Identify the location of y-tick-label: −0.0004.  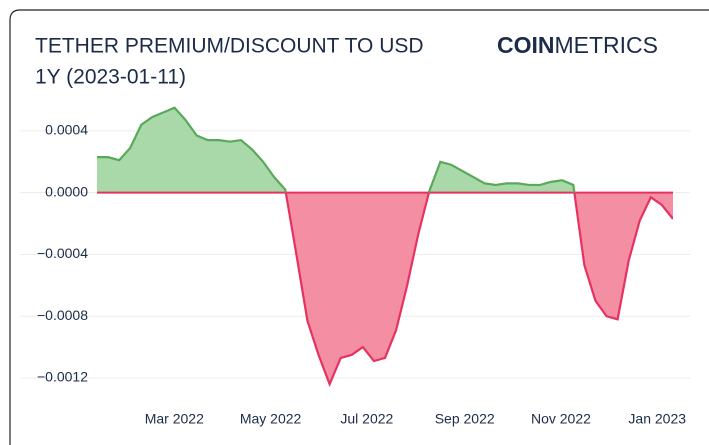
(62, 253).